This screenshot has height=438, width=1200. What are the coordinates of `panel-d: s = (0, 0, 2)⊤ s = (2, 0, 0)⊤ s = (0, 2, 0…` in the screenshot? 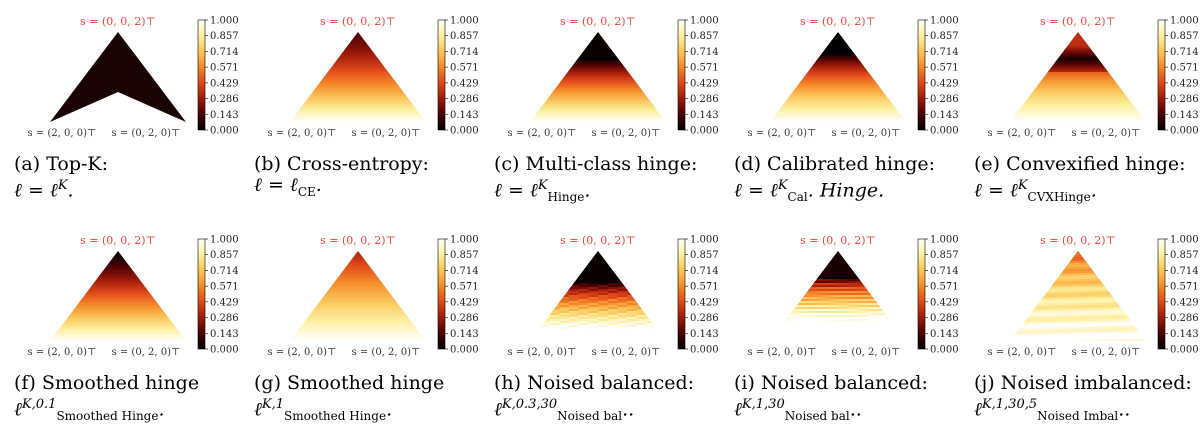 It's located at (840, 109).